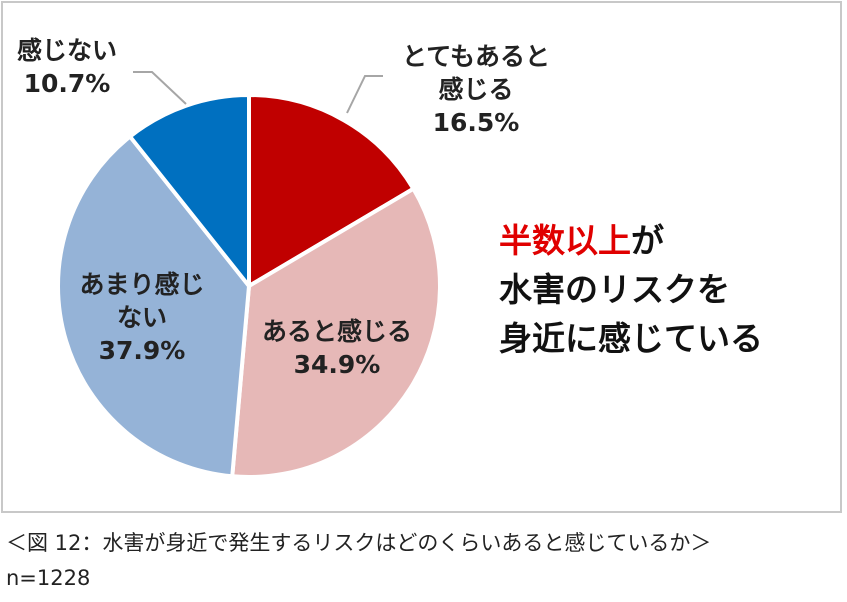 This screenshot has height=602, width=847. Describe the element at coordinates (142, 350) in the screenshot. I see `slice-not-much-value: 37.9%` at that location.